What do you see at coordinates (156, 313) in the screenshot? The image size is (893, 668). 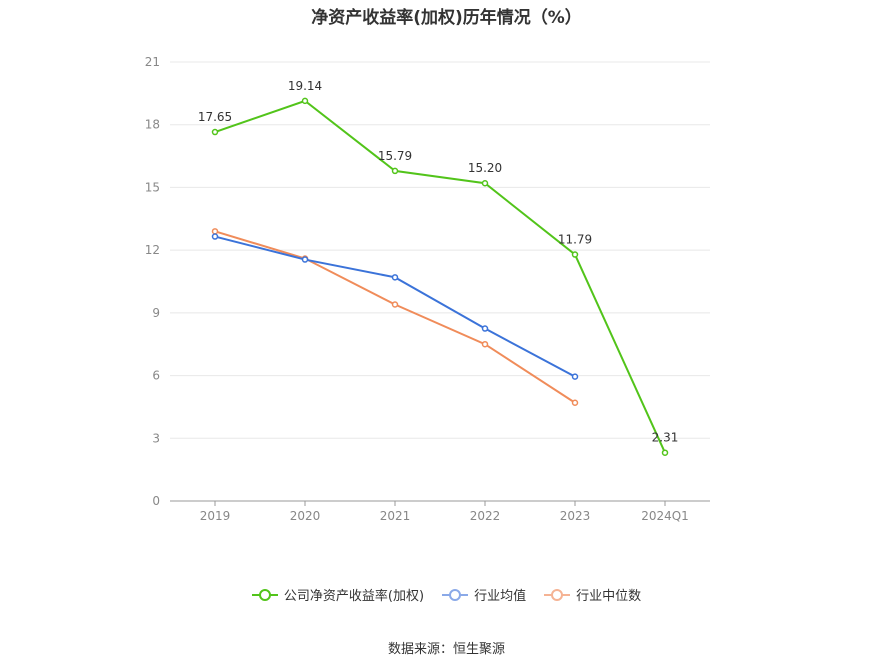 I see `y-tick-label: 9` at bounding box center [156, 313].